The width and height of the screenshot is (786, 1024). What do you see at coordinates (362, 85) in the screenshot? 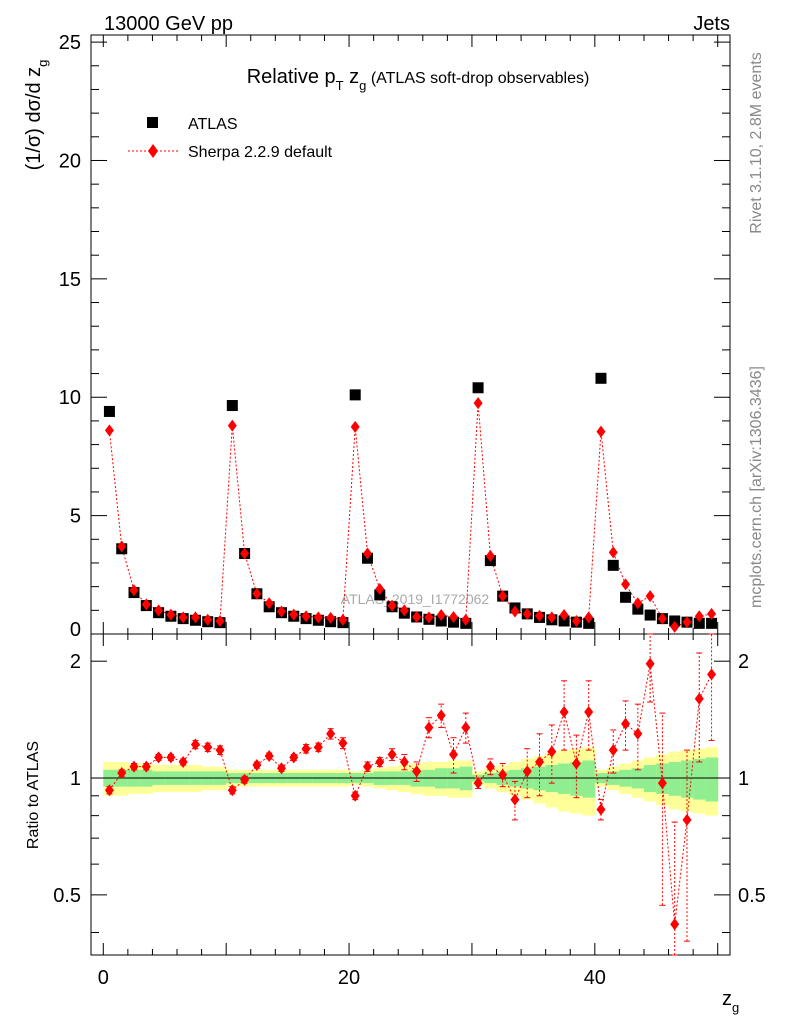
I see `title-sub-g: g` at bounding box center [362, 85].